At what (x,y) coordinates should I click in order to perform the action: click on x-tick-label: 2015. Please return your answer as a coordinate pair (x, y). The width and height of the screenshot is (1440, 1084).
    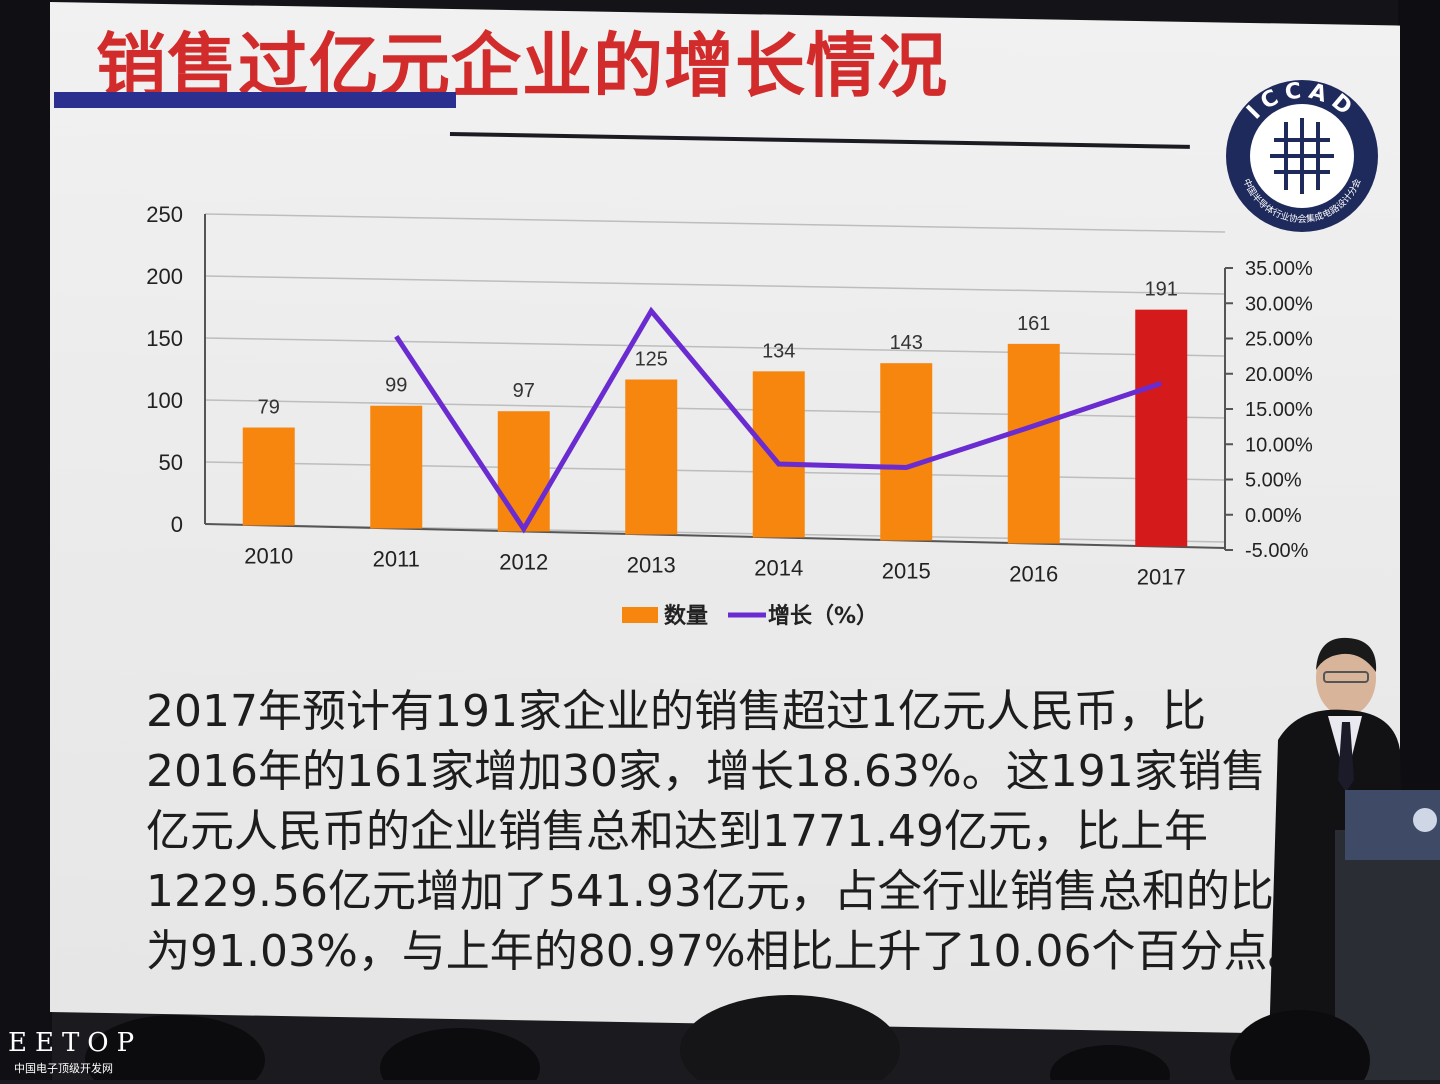
    Looking at the image, I should click on (906, 571).